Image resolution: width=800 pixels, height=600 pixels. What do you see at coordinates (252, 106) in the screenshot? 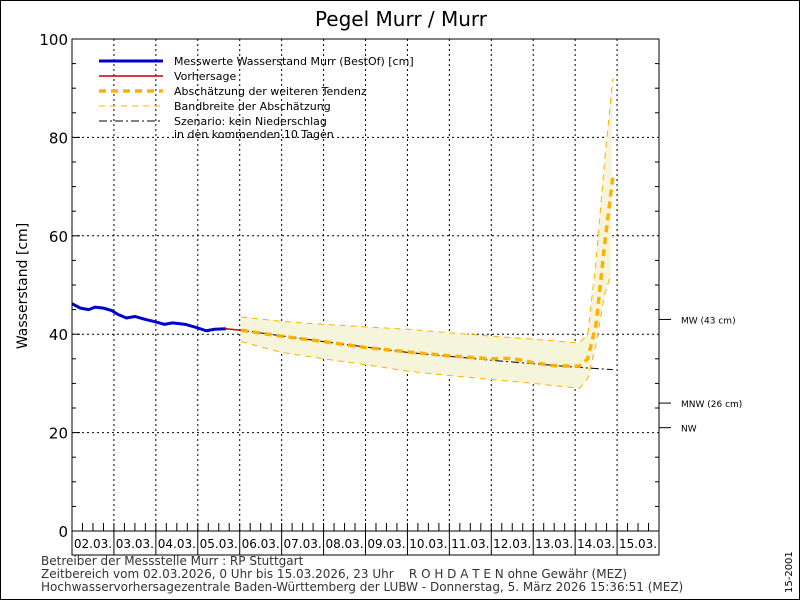
I see `legend-label: Bandbreite der Abschätzung` at bounding box center [252, 106].